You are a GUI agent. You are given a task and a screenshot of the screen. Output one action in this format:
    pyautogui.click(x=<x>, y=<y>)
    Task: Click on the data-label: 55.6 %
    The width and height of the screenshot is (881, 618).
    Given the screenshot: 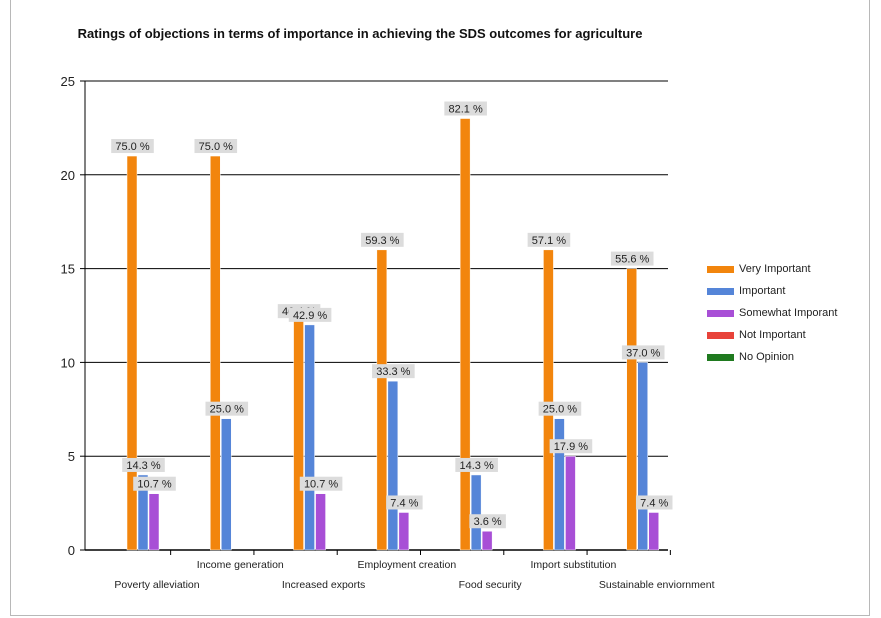 What is the action you would take?
    pyautogui.click(x=632, y=260)
    